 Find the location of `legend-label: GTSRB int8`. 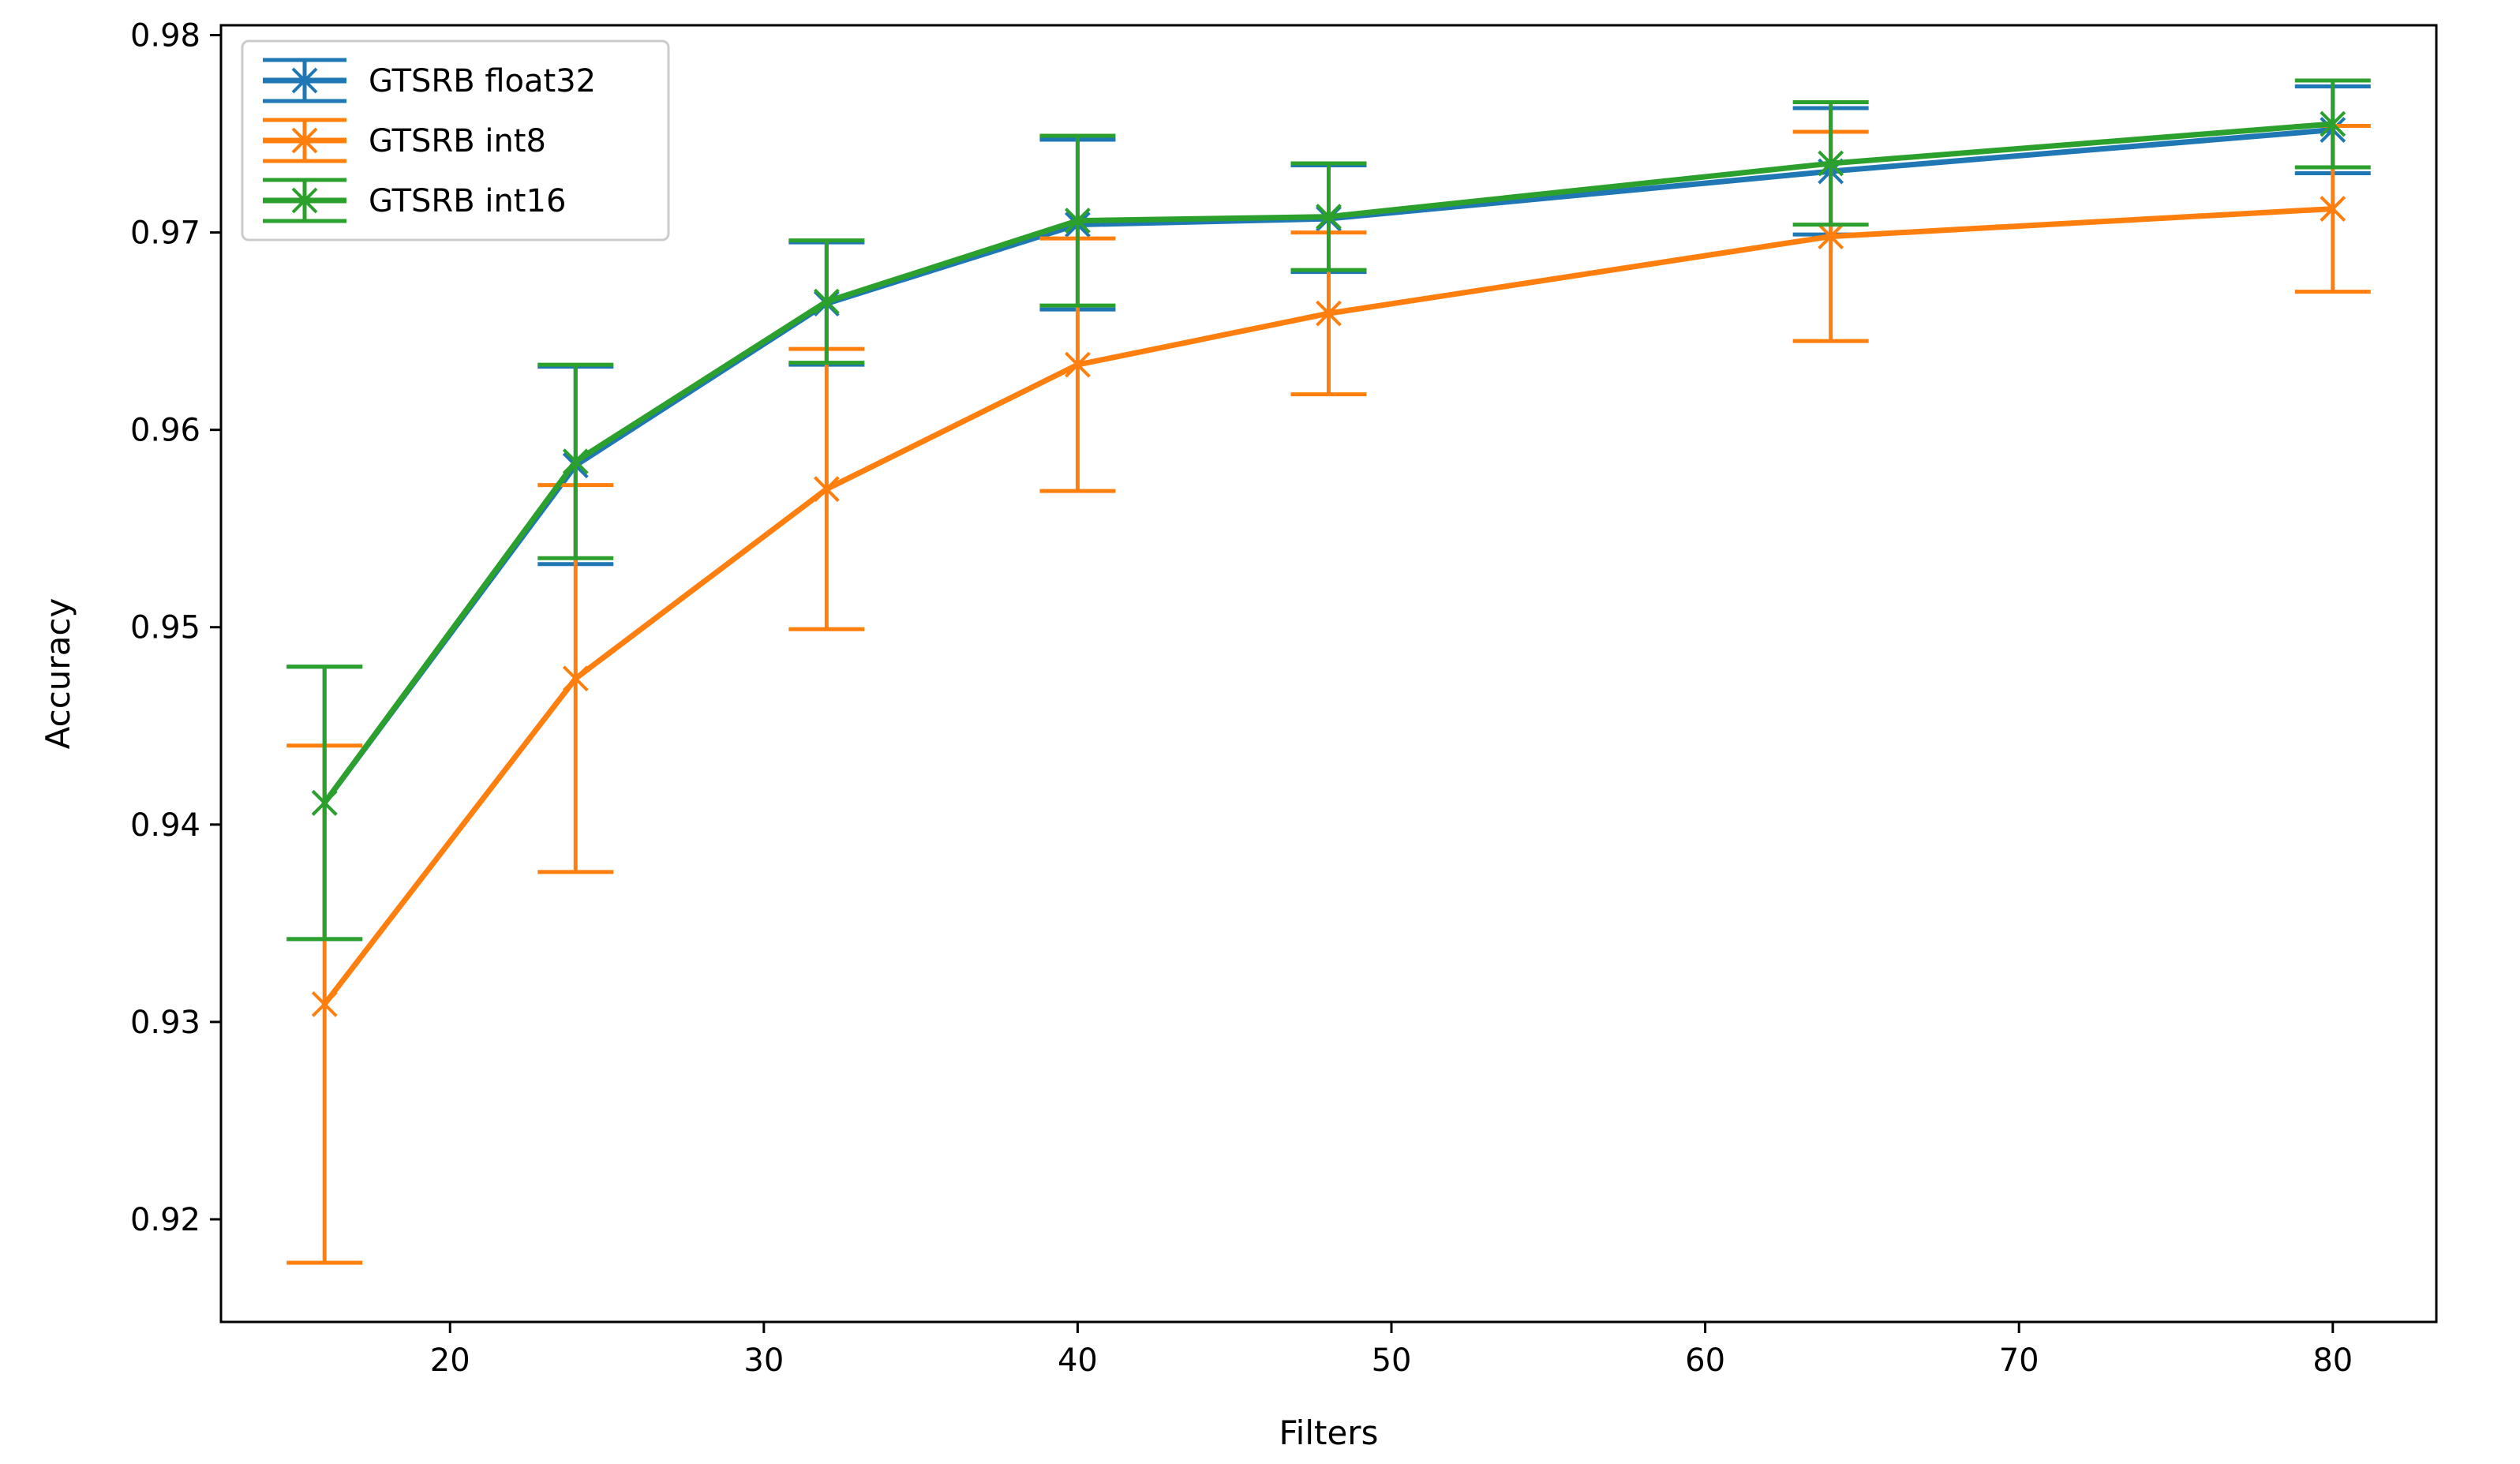

legend-label: GTSRB int8 is located at coordinates (457, 141).